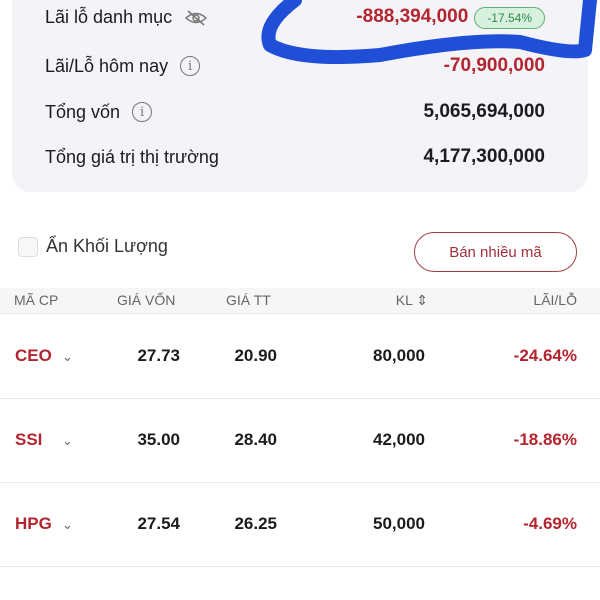 This screenshot has height=600, width=600. Describe the element at coordinates (399, 439) in the screenshot. I see `quantity: 42,000` at that location.